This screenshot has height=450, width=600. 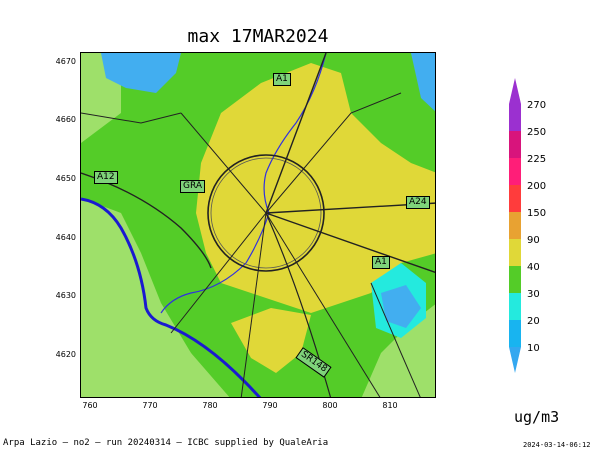 I want to click on legend-label: 40, so click(x=533, y=267).